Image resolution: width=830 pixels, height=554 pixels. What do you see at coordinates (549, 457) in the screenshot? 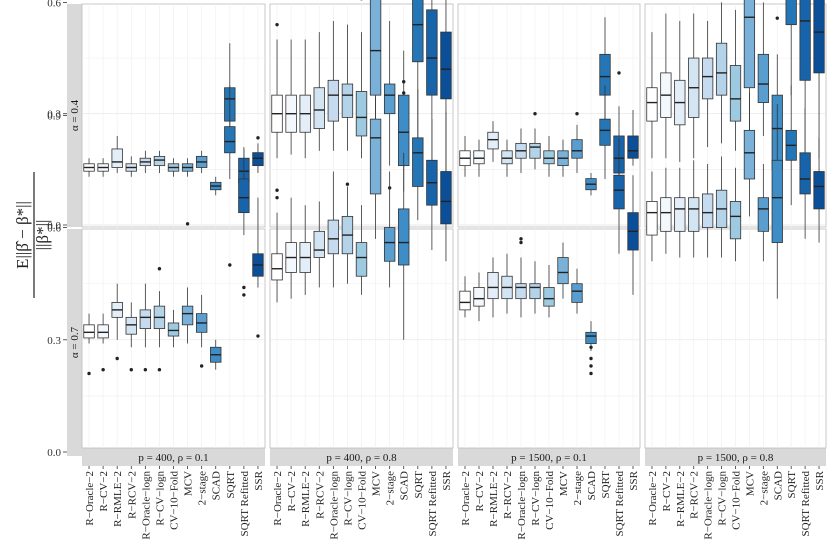
I see `column-strip` at bounding box center [549, 457].